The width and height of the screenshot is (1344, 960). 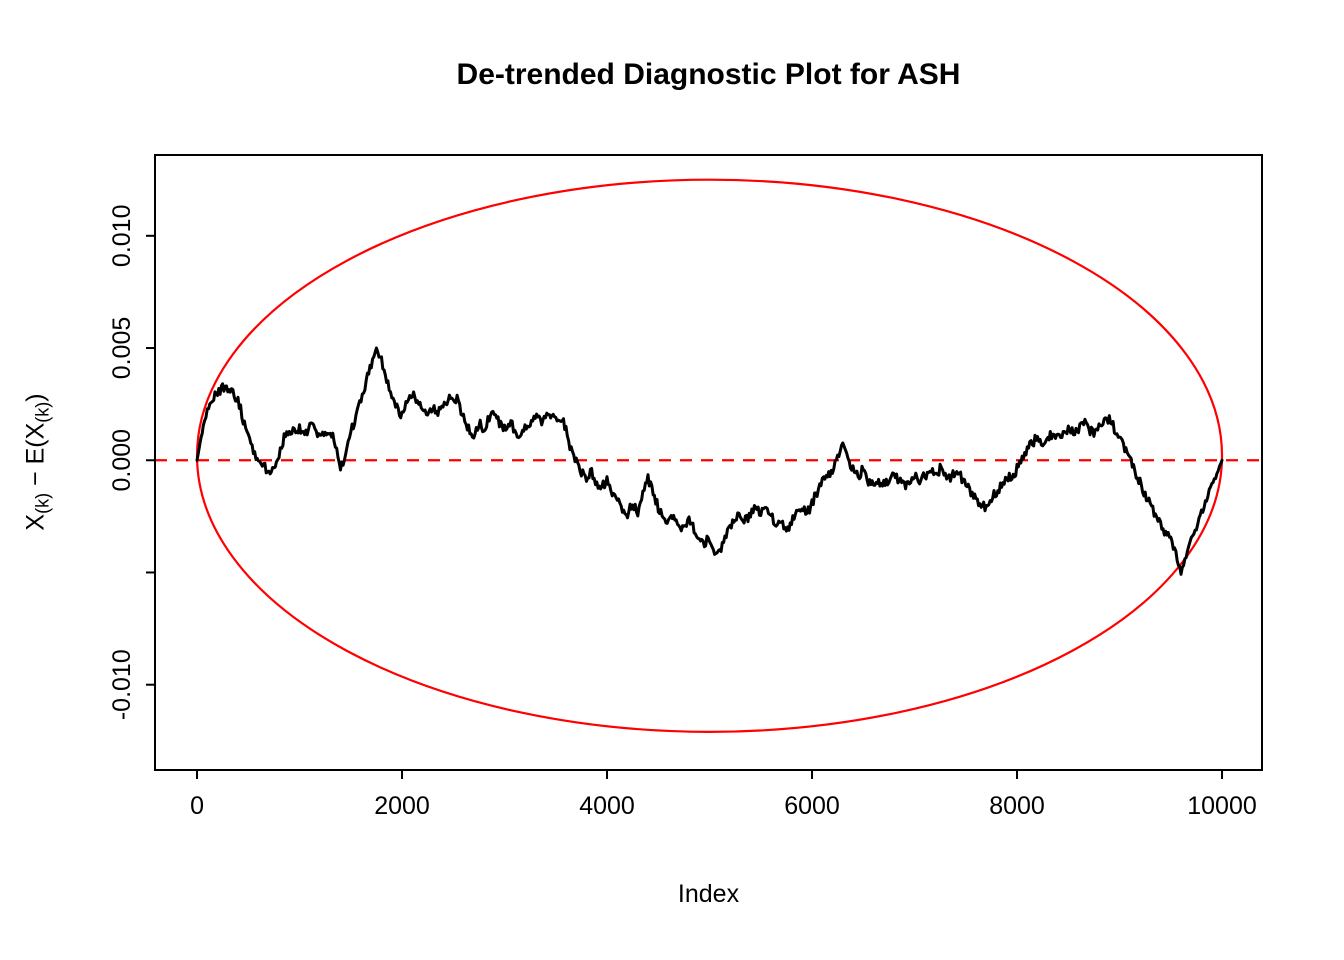 I want to click on y-axis-label: X(k) − E(X(k)), so click(x=37, y=462).